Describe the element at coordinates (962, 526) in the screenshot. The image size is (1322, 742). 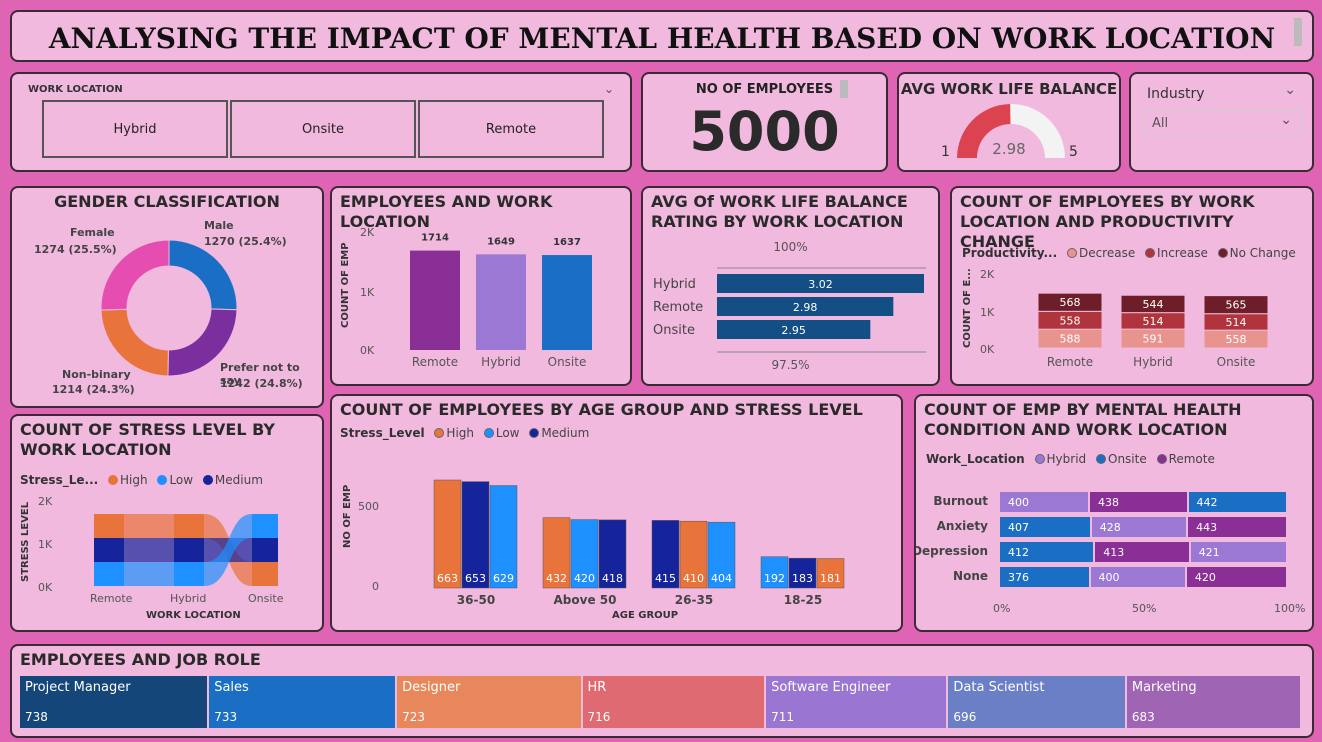
I see `mh-cat-anxiety: Anxiety` at that location.